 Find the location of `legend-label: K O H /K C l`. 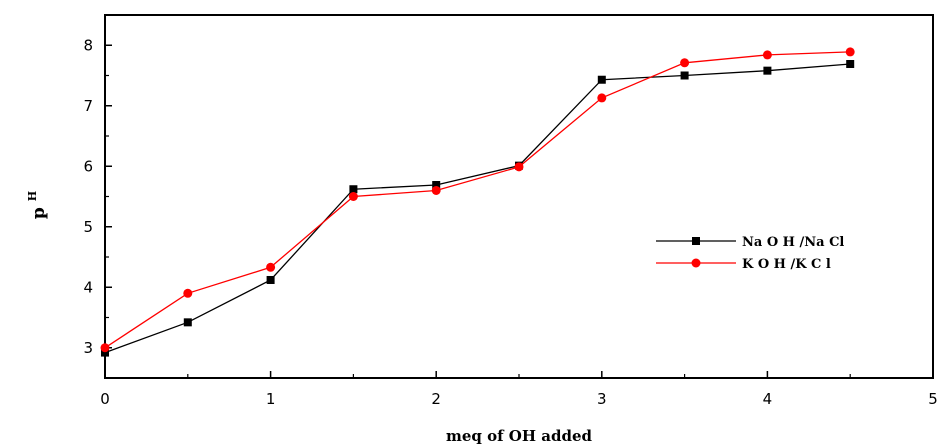

legend-label: K O H /K C l is located at coordinates (786, 264).